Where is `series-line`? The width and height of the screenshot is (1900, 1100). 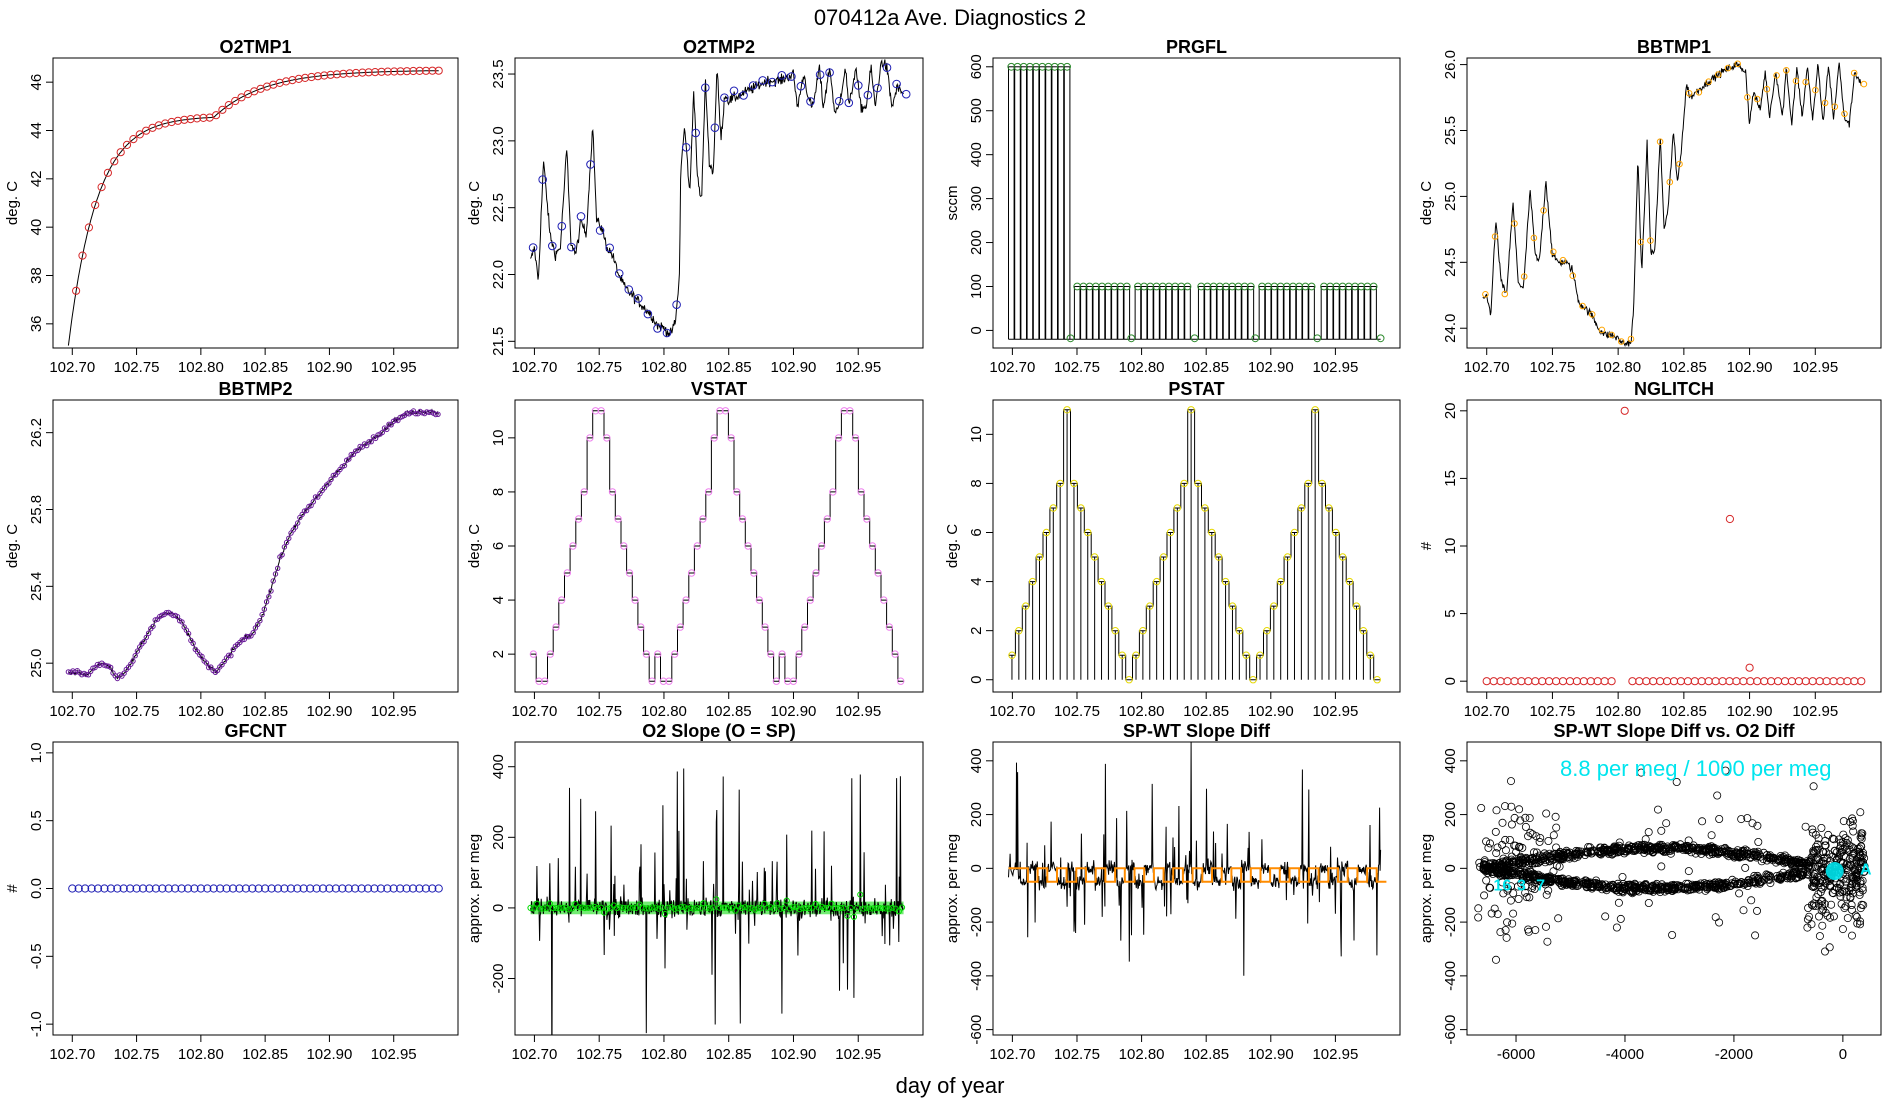
series-line is located at coordinates (254, 544).